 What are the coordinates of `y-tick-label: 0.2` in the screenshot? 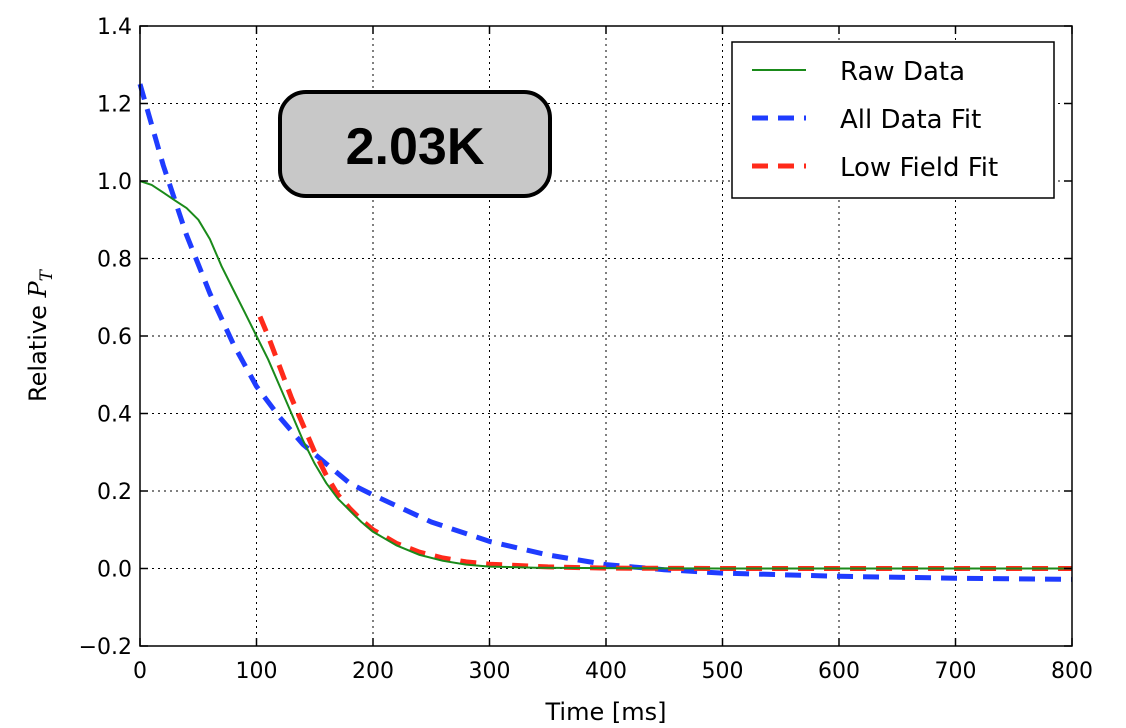 It's located at (114, 492).